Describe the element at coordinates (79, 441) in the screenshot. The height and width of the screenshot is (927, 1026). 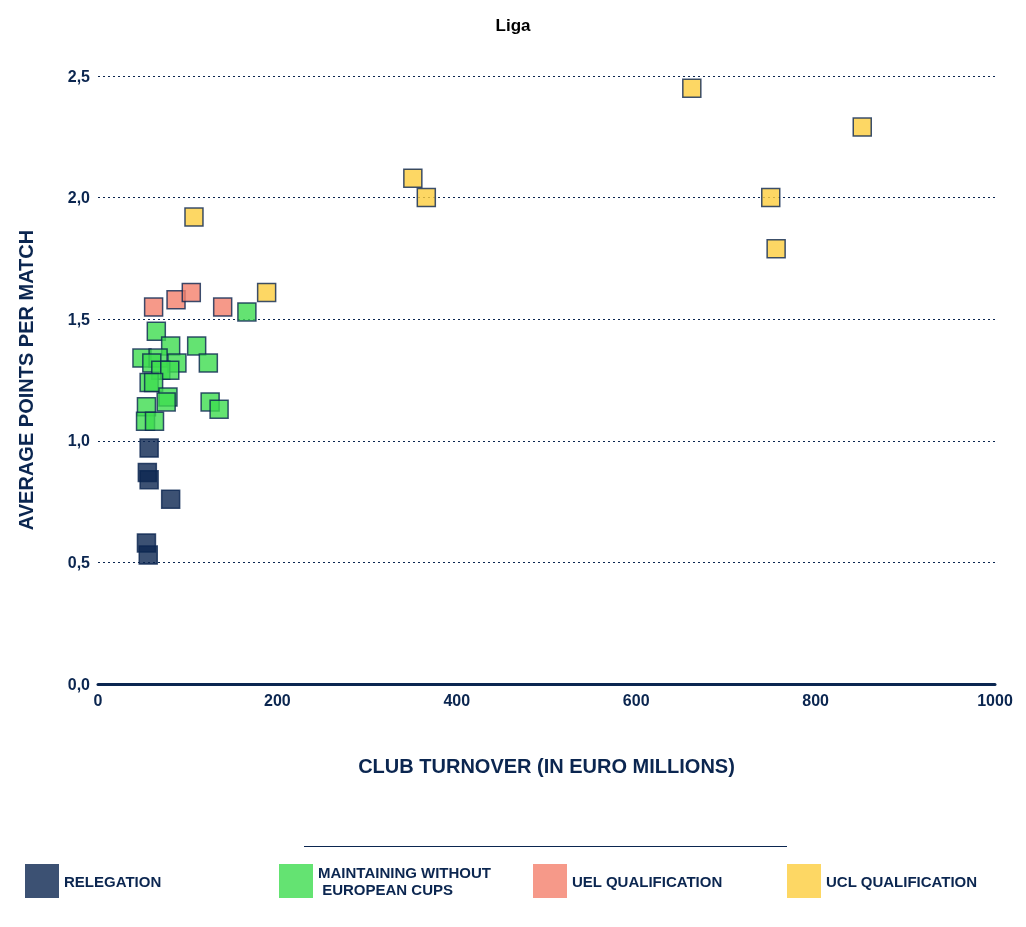
I see `y-tick-label: 1,0` at that location.